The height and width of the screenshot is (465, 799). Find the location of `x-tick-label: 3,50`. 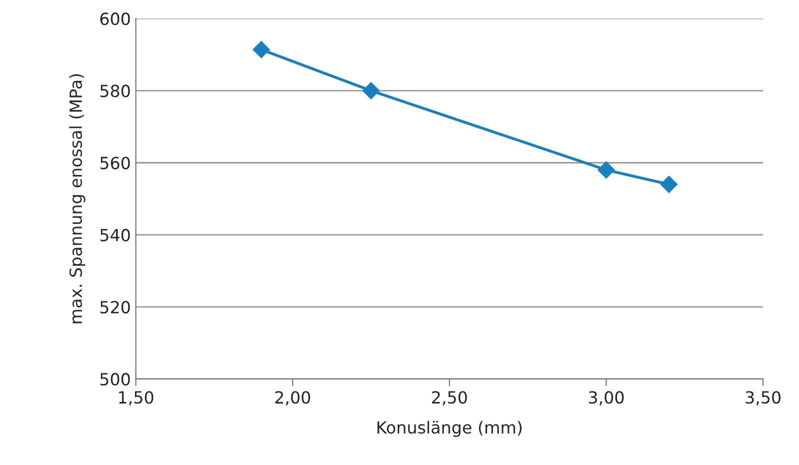

x-tick-label: 3,50 is located at coordinates (763, 398).